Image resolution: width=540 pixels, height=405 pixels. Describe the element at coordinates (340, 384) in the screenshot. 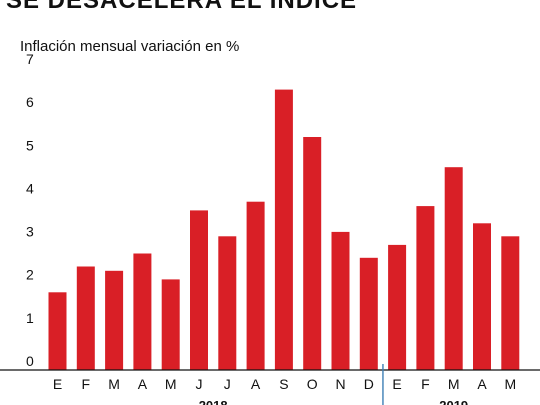

I see `x-tick-label: N` at that location.